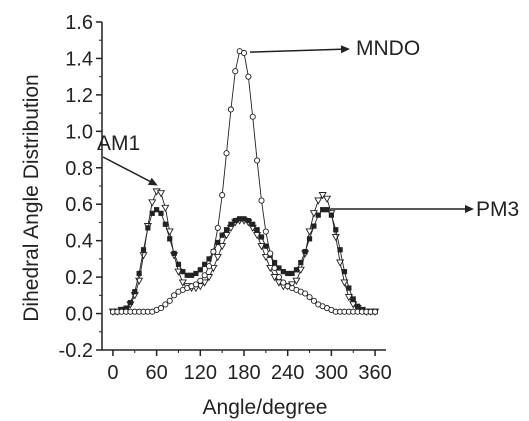 The width and height of the screenshot is (529, 421). Describe the element at coordinates (79, 242) in the screenshot. I see `y-tick-label: 0.4` at that location.